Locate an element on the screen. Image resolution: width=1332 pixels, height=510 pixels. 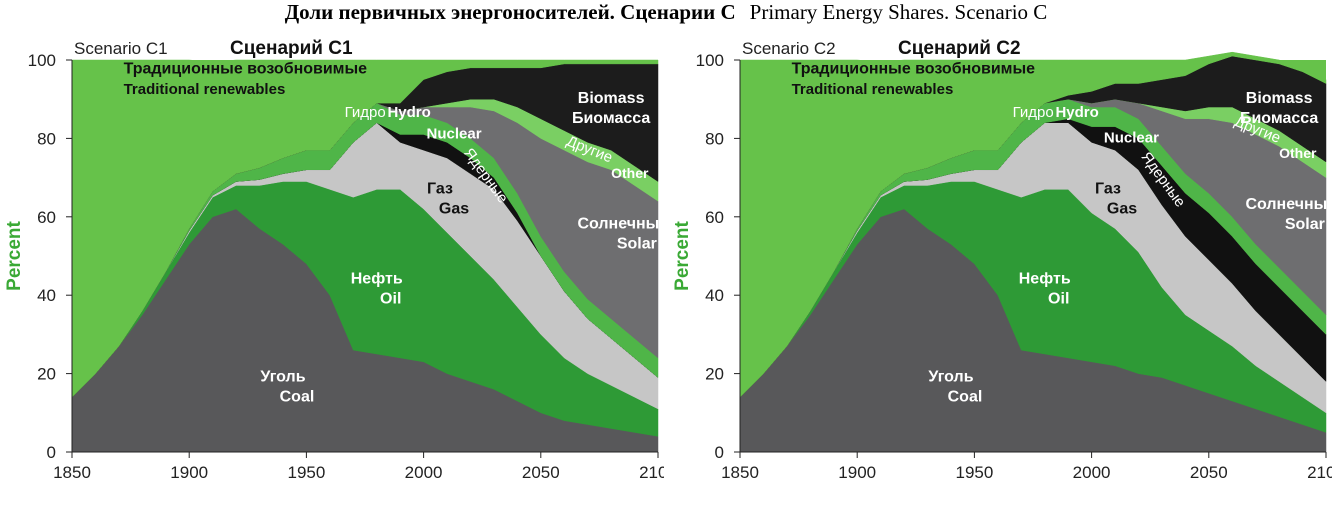
scenario-label: Scenario C2 is located at coordinates (789, 48).